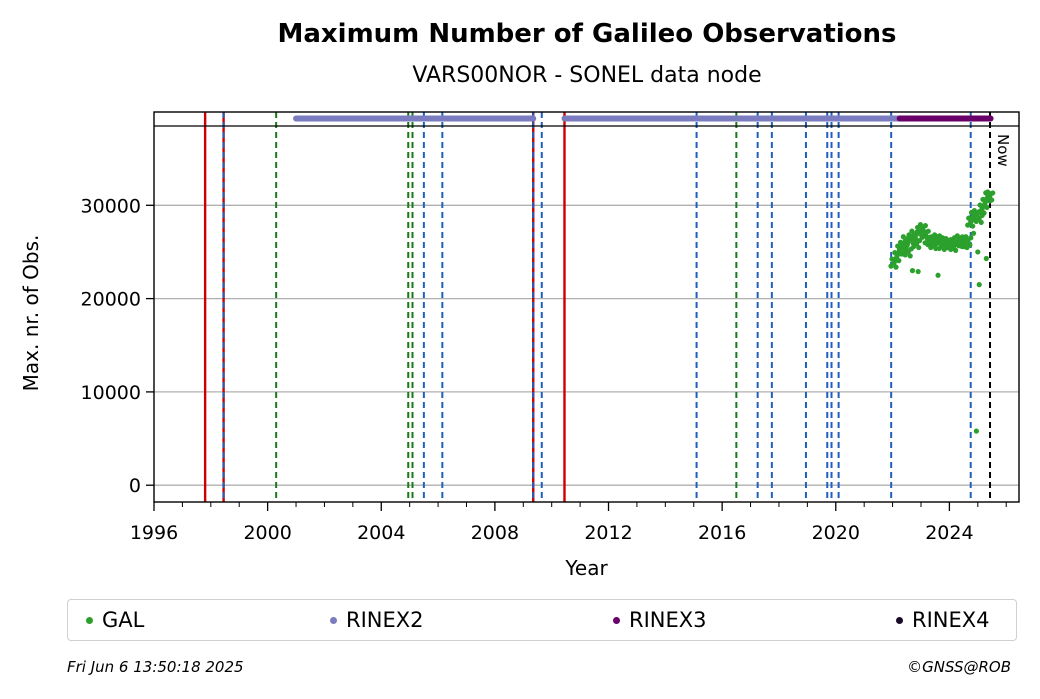  Describe the element at coordinates (951, 620) in the screenshot. I see `legend-label-rinex4: RINEX4` at that location.